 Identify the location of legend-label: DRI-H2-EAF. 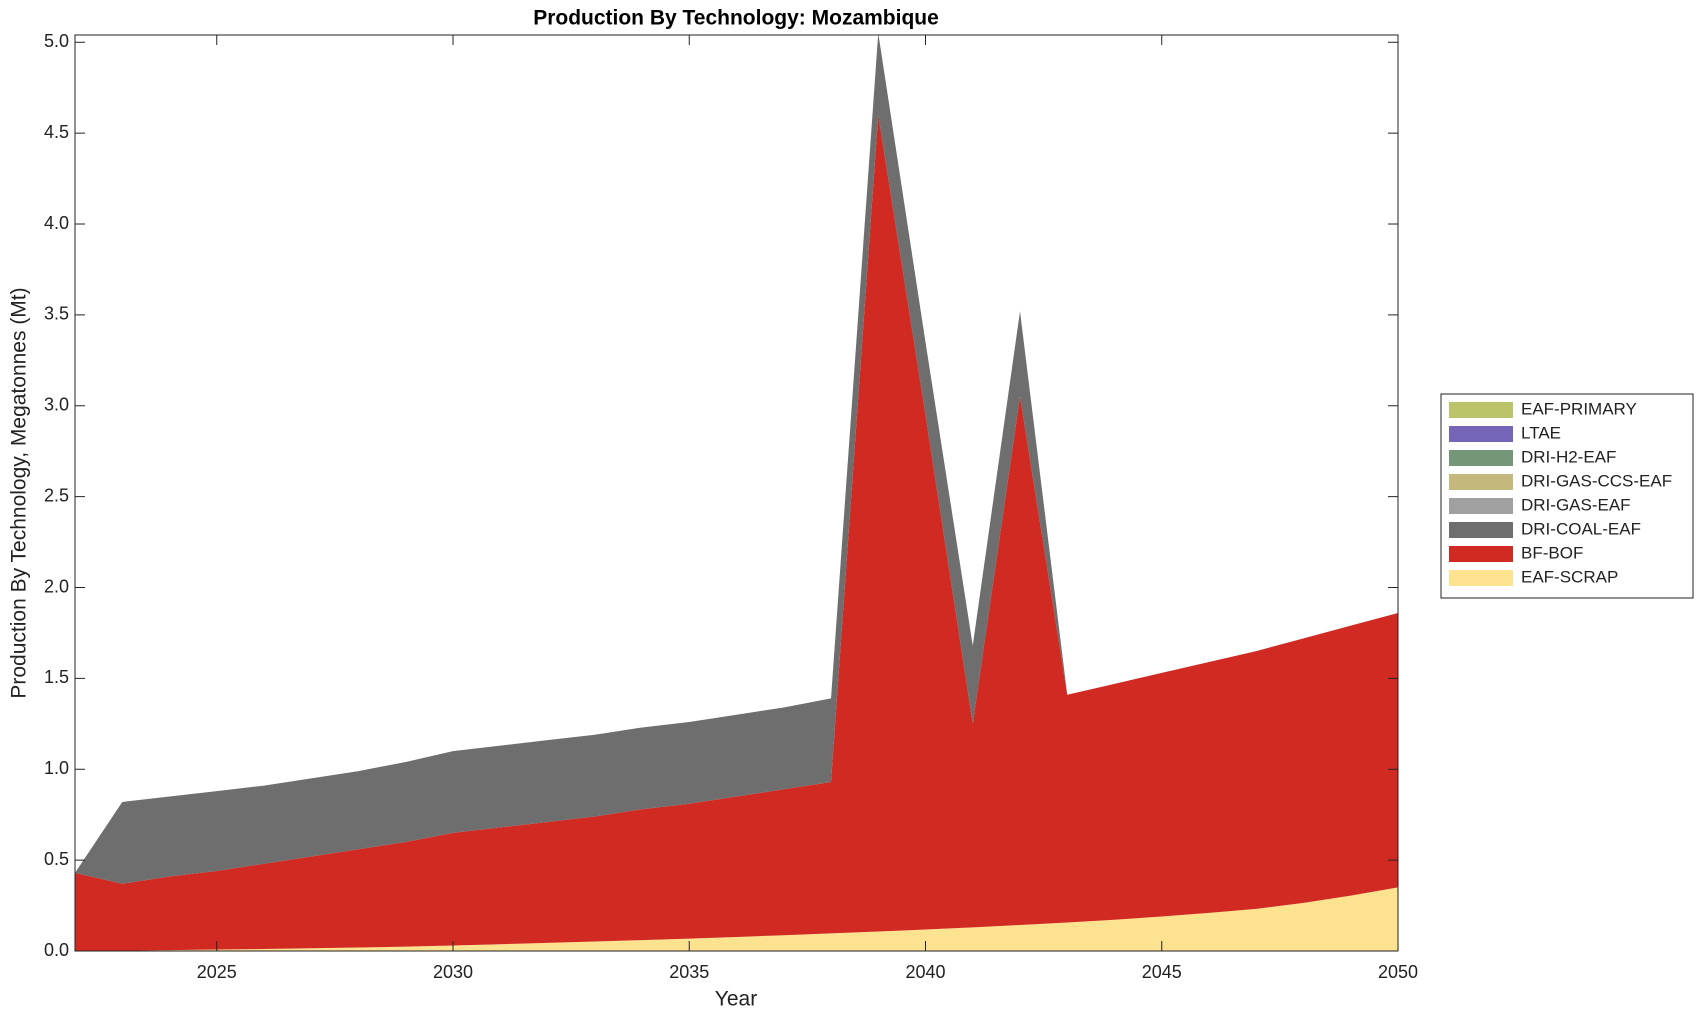
(1568, 456).